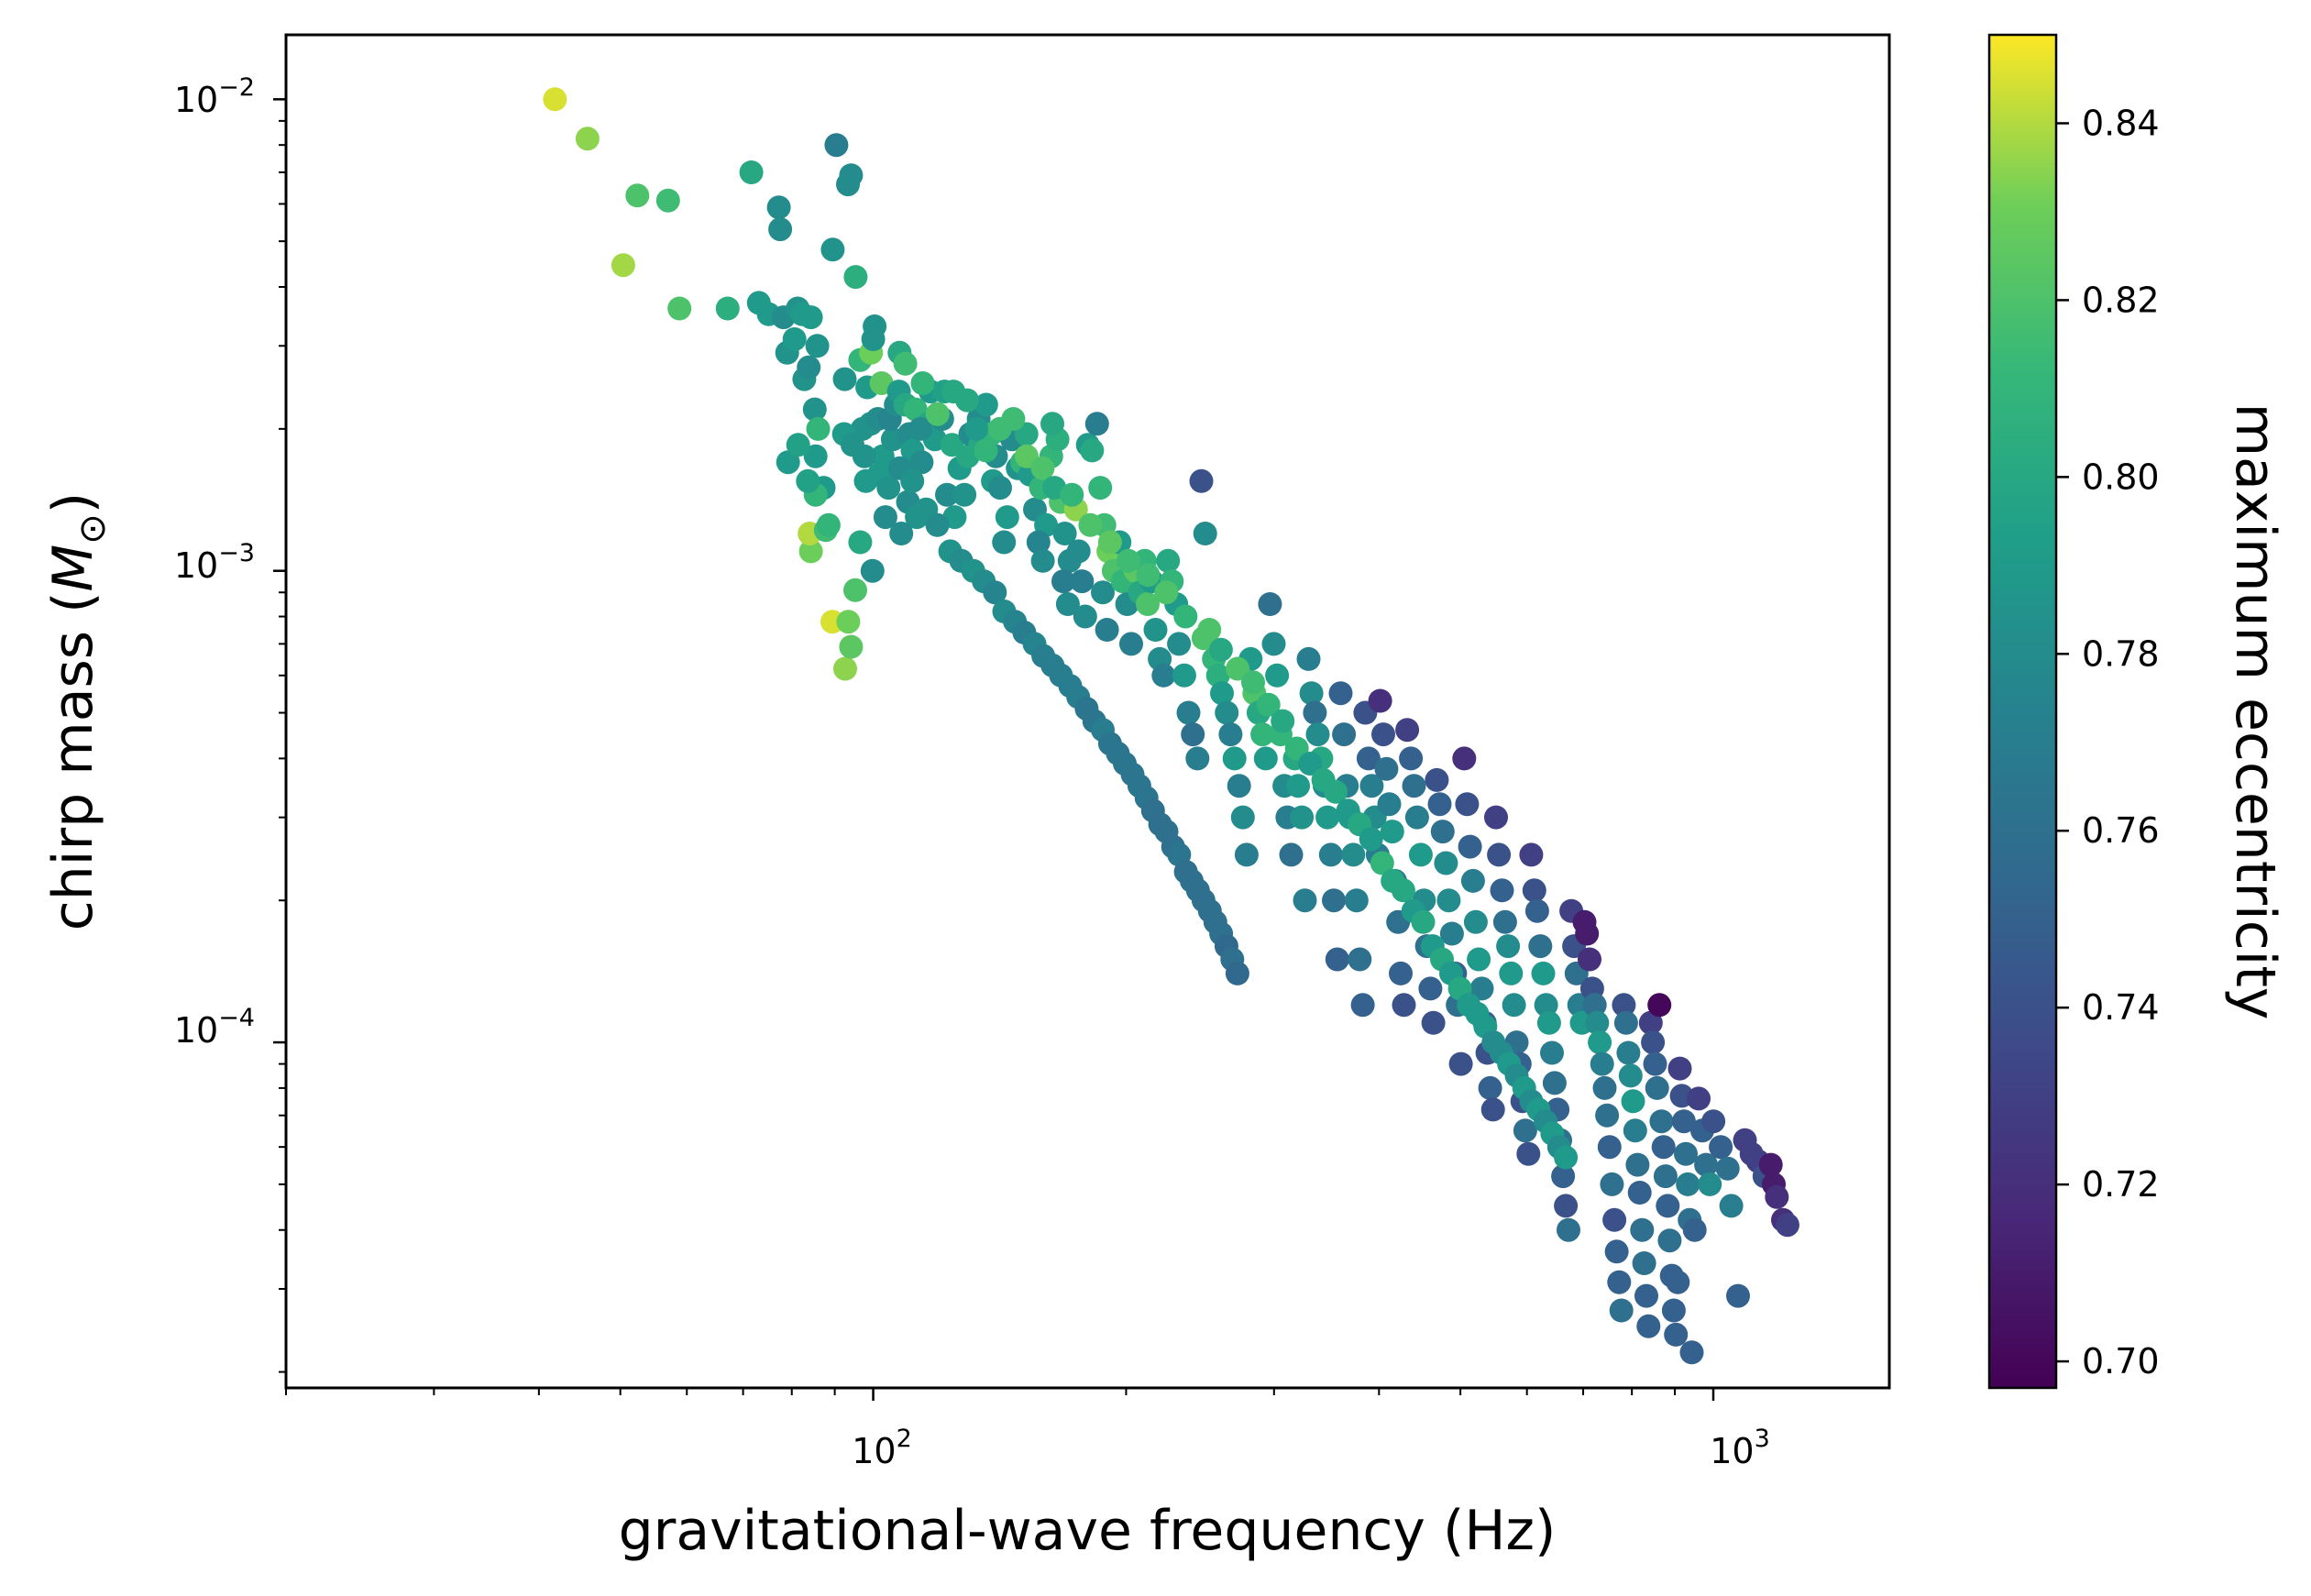 This screenshot has height=1596, width=2311. I want to click on x-tick-label-1000: 10³, so click(1740, 1448).